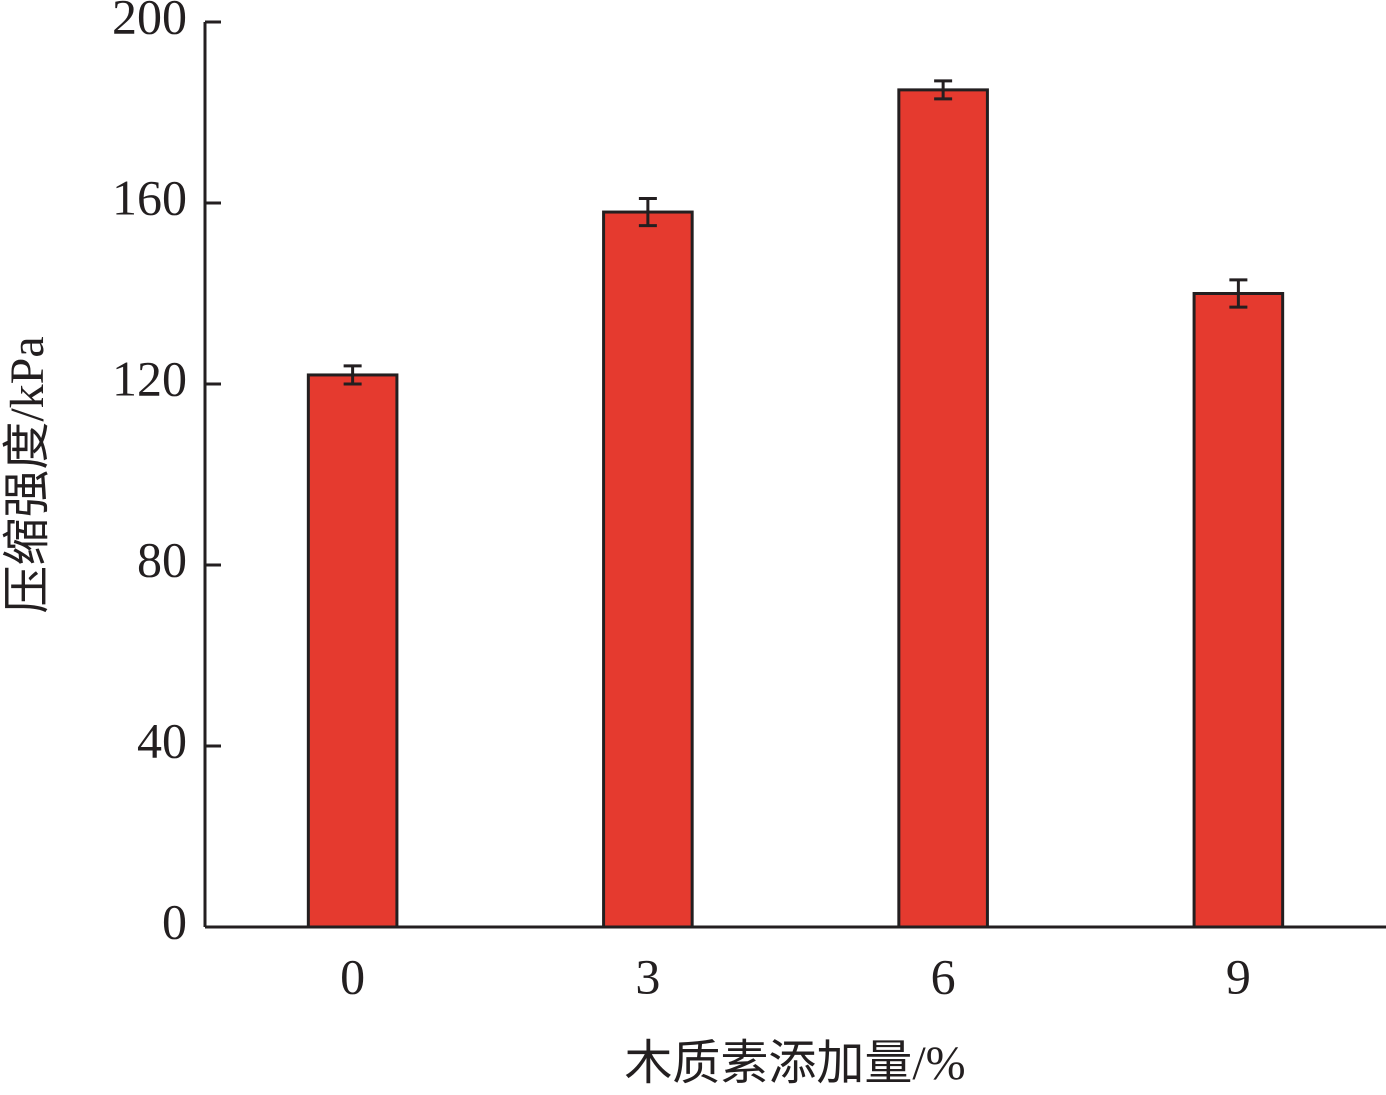 Image resolution: width=1386 pixels, height=1095 pixels. Describe the element at coordinates (647, 976) in the screenshot. I see `x-tick-label: 3` at that location.